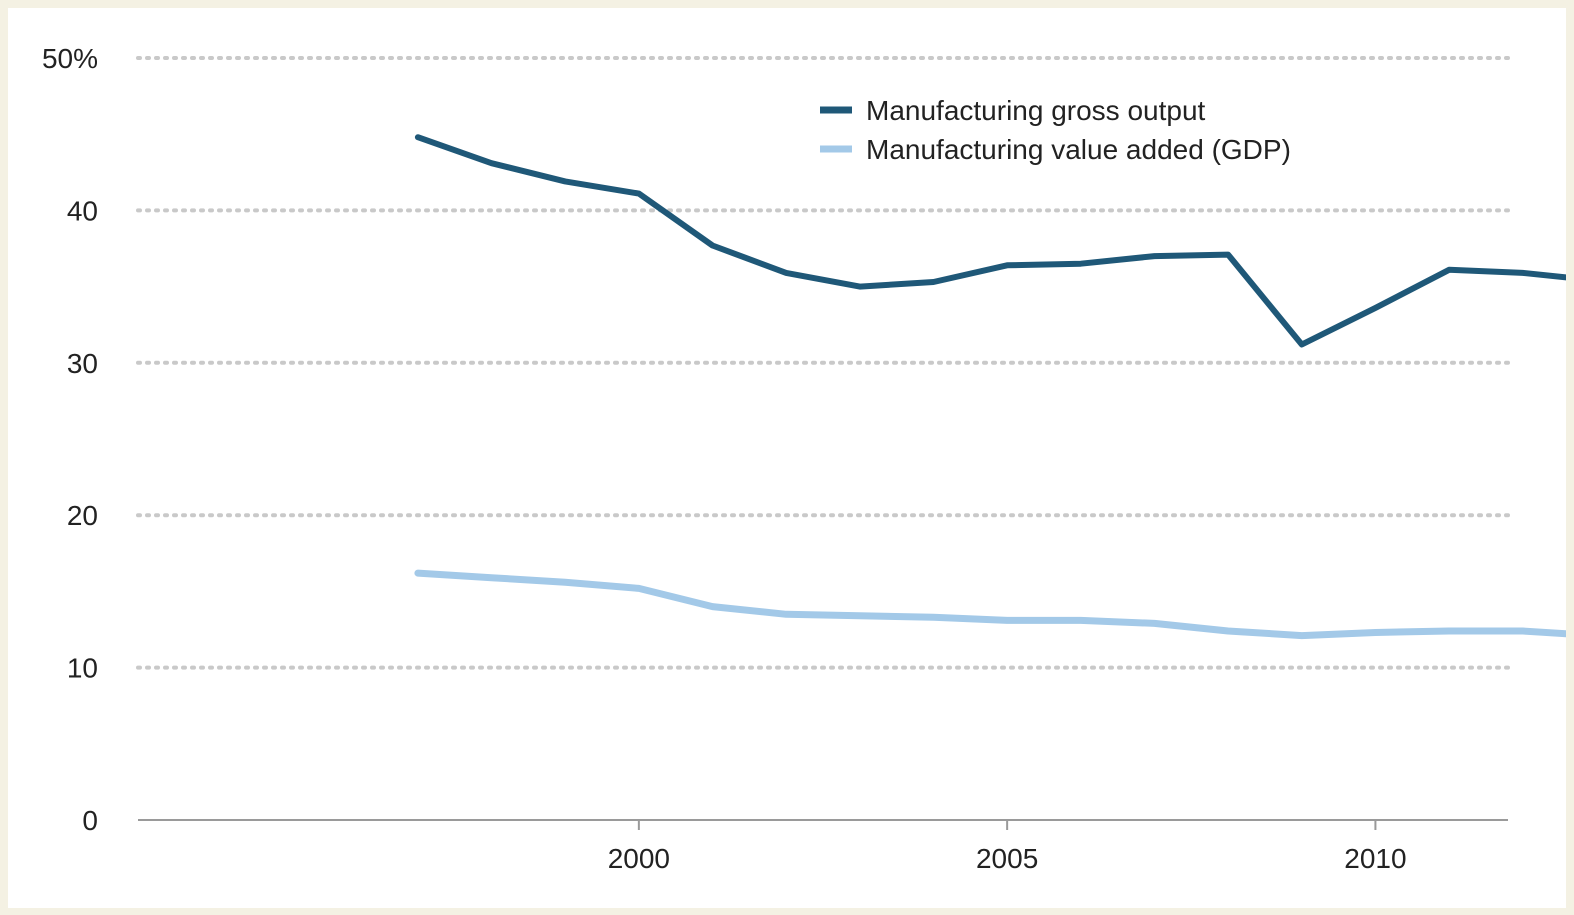  I want to click on legend-label: Manufacturing value added (GDP), so click(1078, 149).